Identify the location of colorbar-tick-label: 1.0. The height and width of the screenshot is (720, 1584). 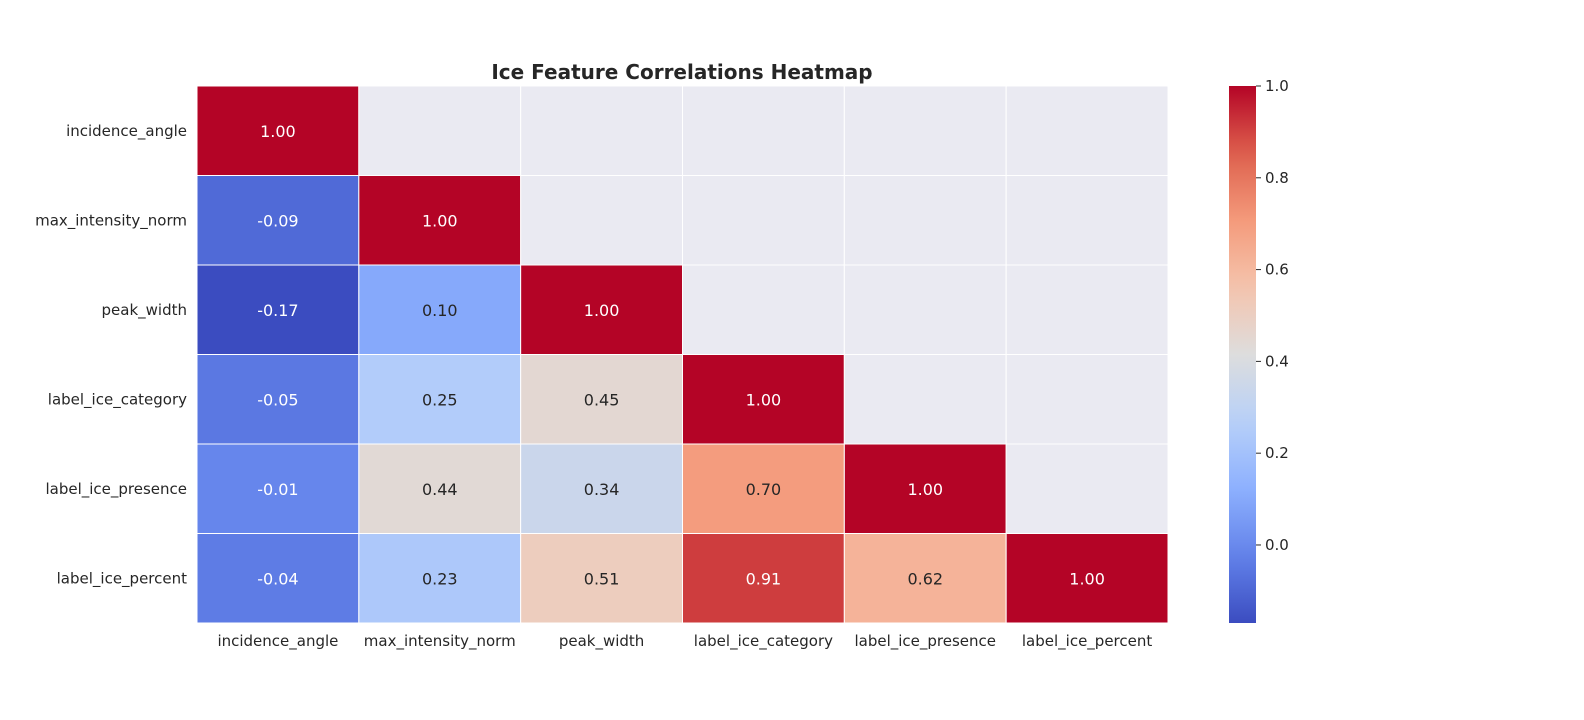
(1277, 86).